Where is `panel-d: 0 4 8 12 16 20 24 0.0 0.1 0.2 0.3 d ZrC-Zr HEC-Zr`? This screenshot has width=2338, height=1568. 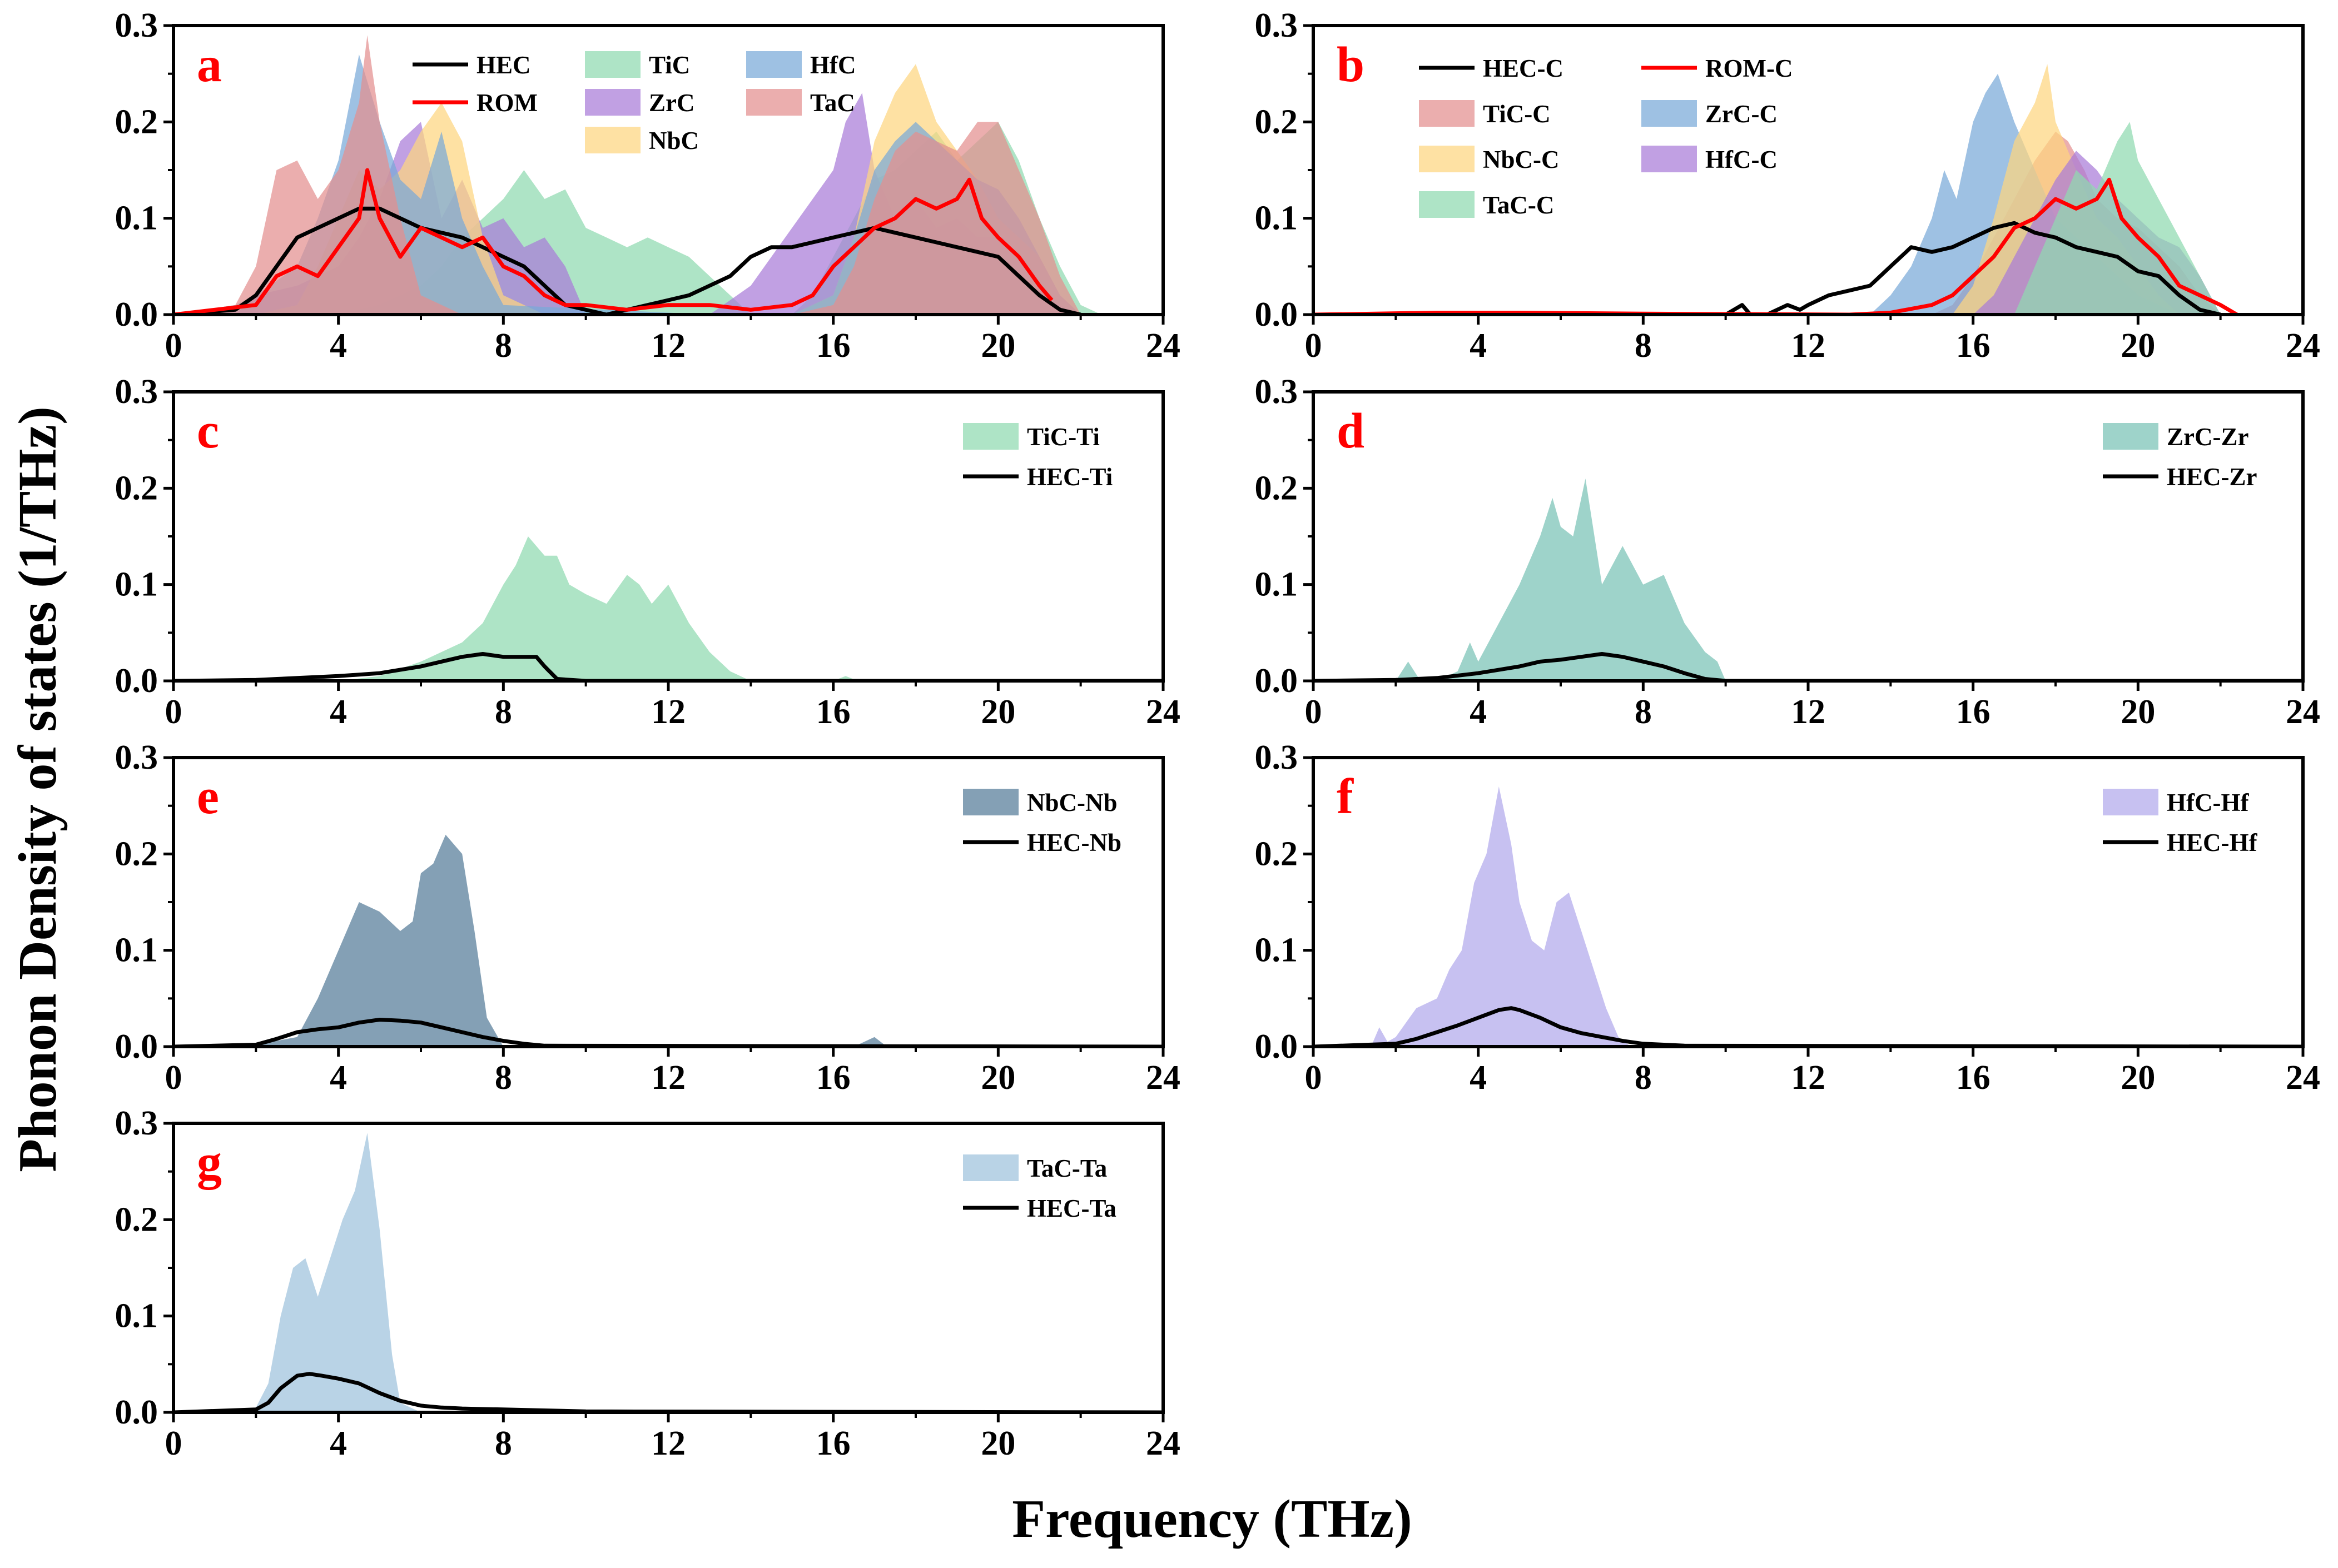 panel-d: 0 4 8 12 16 20 24 0.0 0.1 0.2 0.3 d ZrC-Zr HEC-Zr is located at coordinates (1788, 552).